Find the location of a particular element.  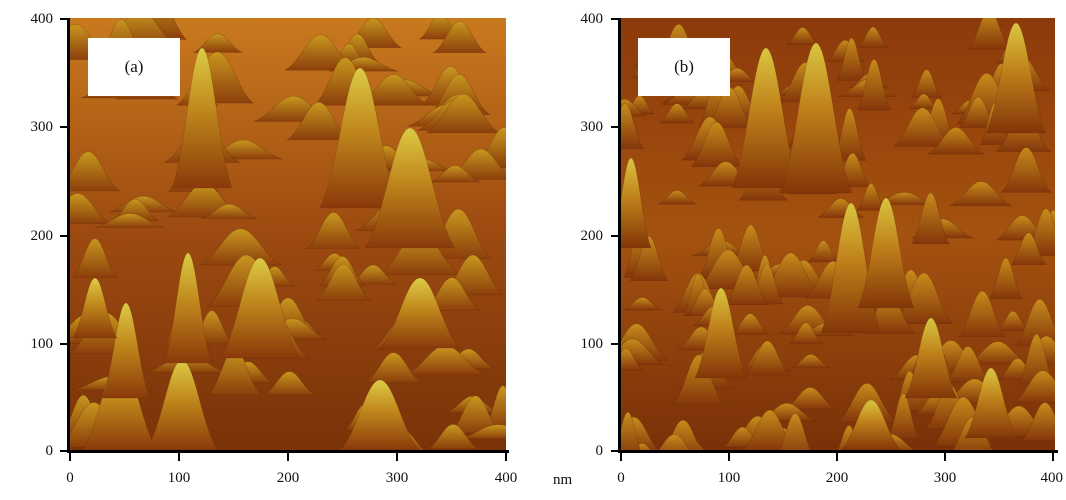

x-tick-label: 200 is located at coordinates (288, 478).